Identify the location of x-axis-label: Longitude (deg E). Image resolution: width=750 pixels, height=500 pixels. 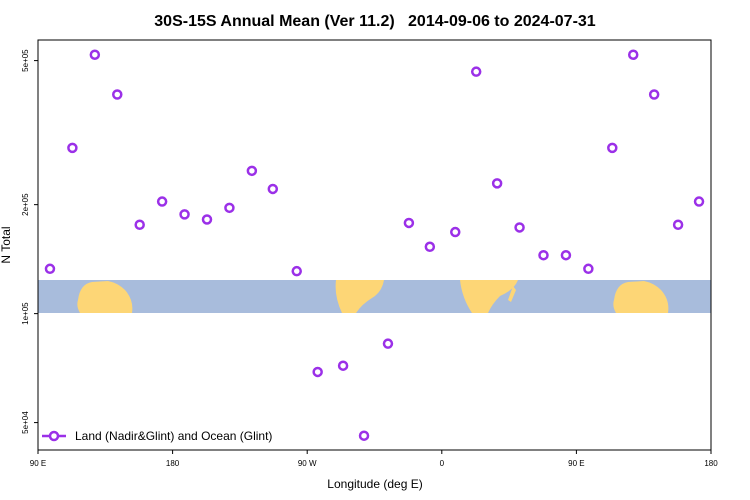
(374, 484).